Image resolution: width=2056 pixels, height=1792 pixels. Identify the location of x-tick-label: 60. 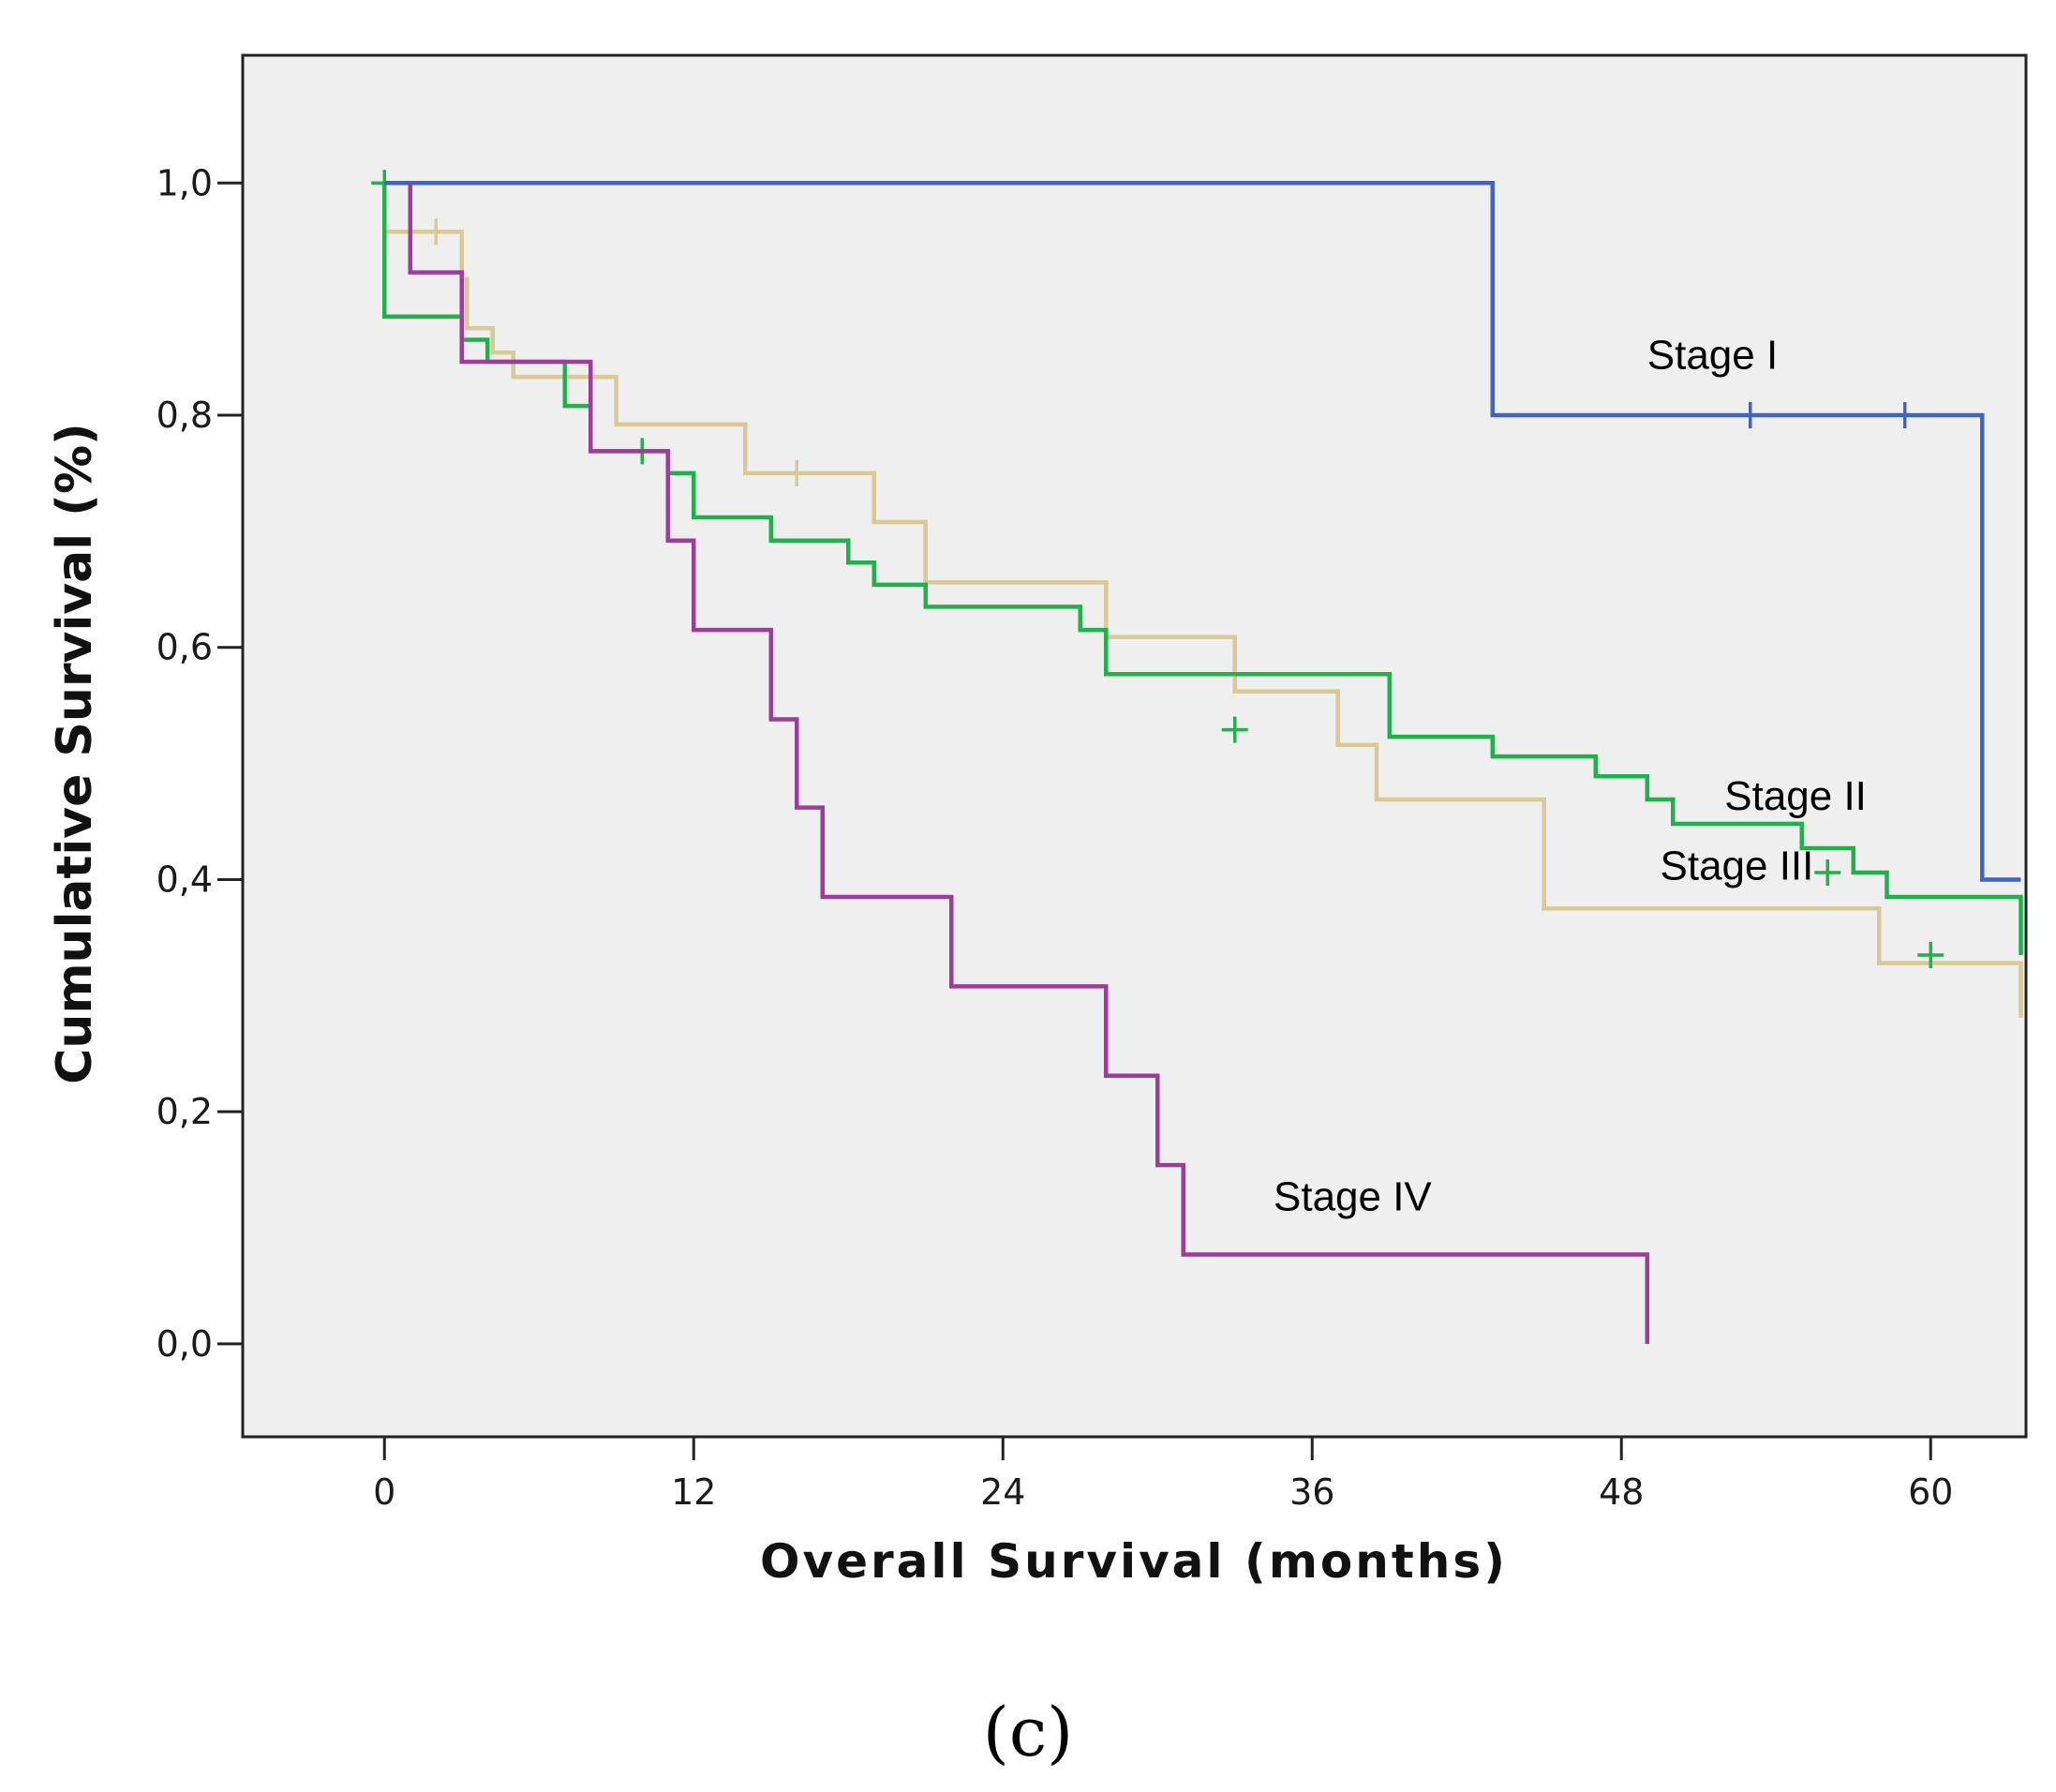
(1930, 1492).